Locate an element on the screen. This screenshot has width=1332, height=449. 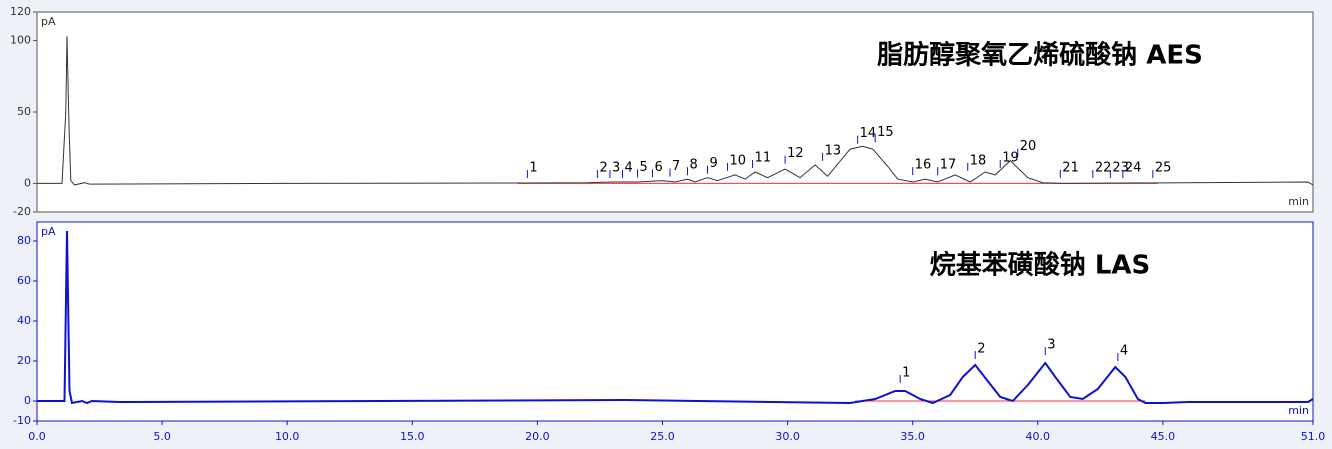
y-tick-label: 40 is located at coordinates (24, 320).